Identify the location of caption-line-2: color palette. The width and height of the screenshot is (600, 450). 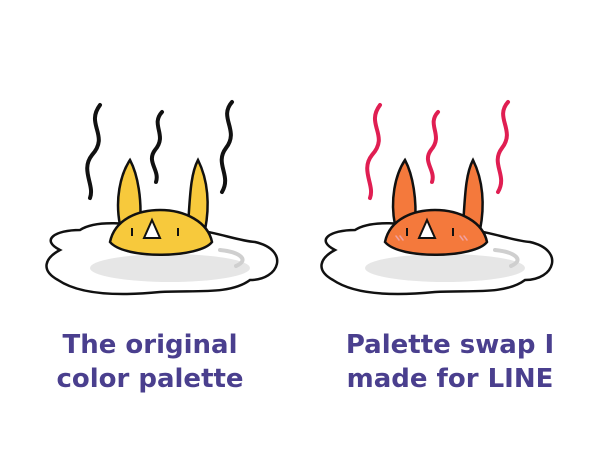
(150, 379).